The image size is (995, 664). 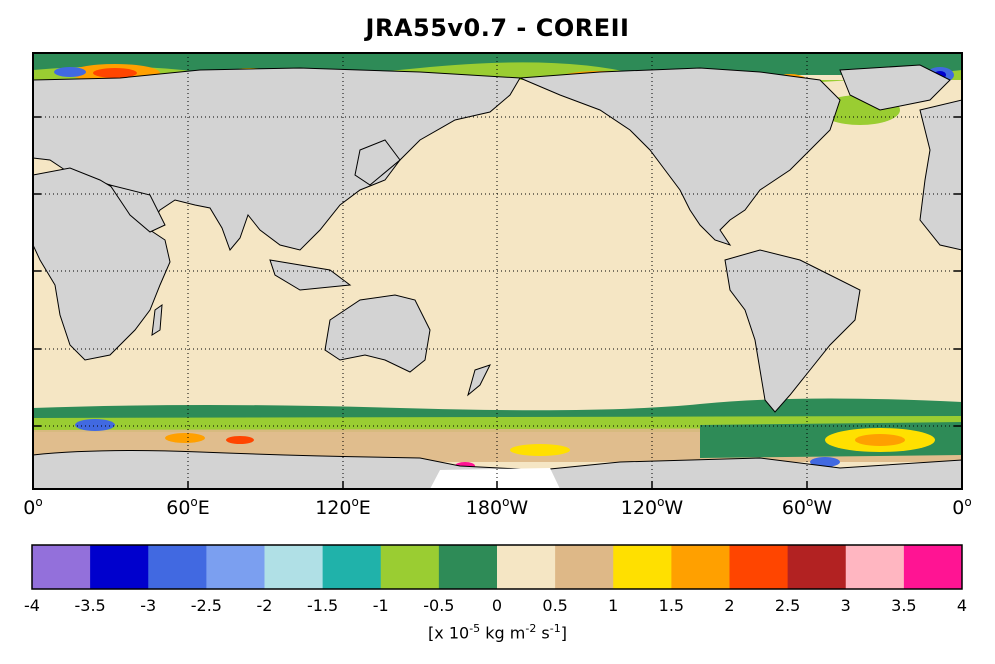 I want to click on southern-anomaly-red, so click(x=240, y=440).